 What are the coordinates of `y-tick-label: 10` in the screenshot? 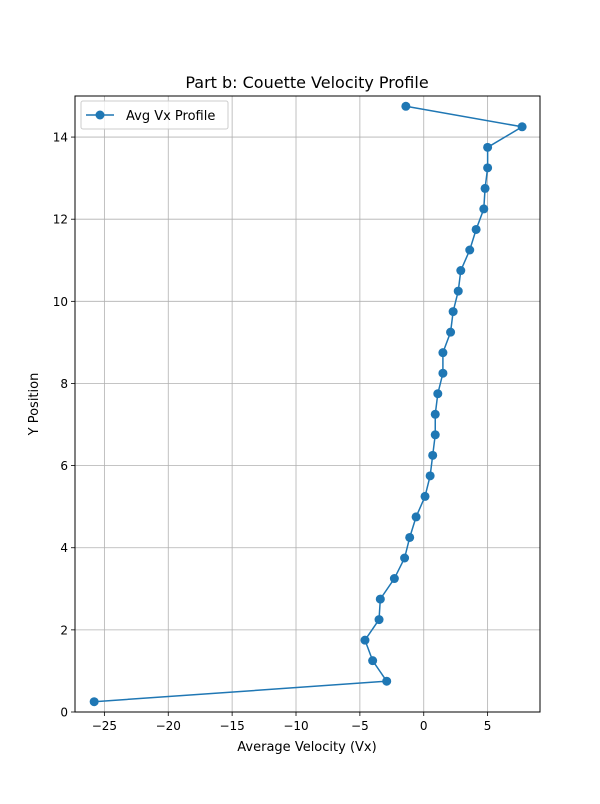 It's located at (60, 302).